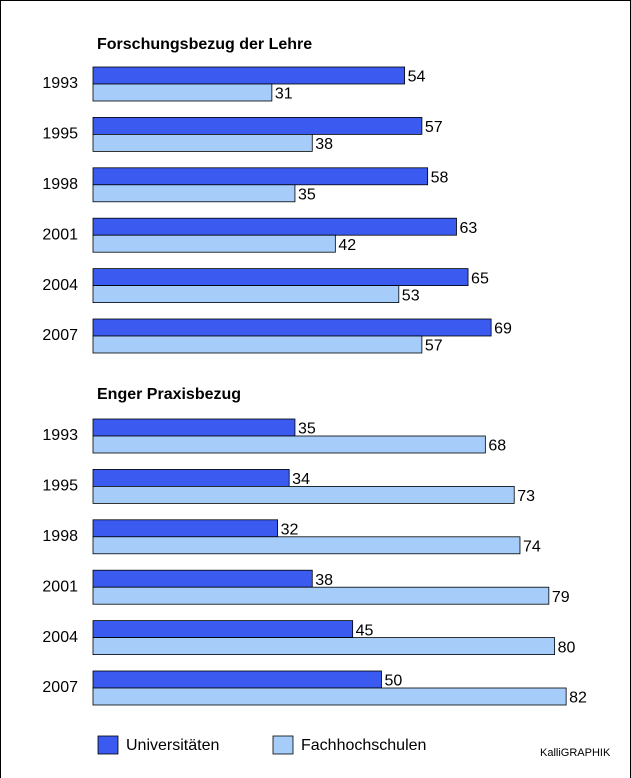 This screenshot has height=778, width=631. What do you see at coordinates (347, 245) in the screenshot?
I see `value-label: 42` at bounding box center [347, 245].